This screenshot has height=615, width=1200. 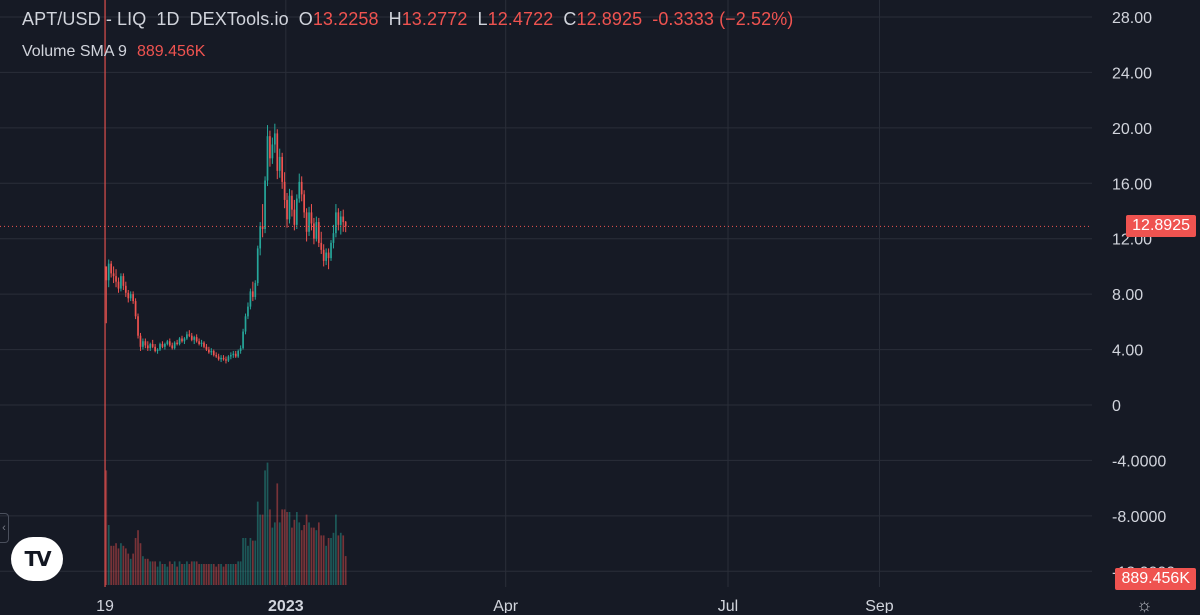 What do you see at coordinates (1116, 406) in the screenshot?
I see `y-tick-label: 0` at bounding box center [1116, 406].